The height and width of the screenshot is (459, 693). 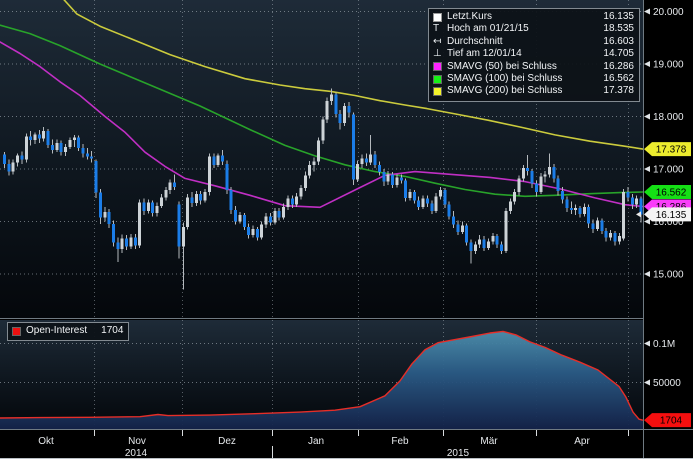 What do you see at coordinates (618, 41) in the screenshot?
I see `legend-value: 16.603` at bounding box center [618, 41].